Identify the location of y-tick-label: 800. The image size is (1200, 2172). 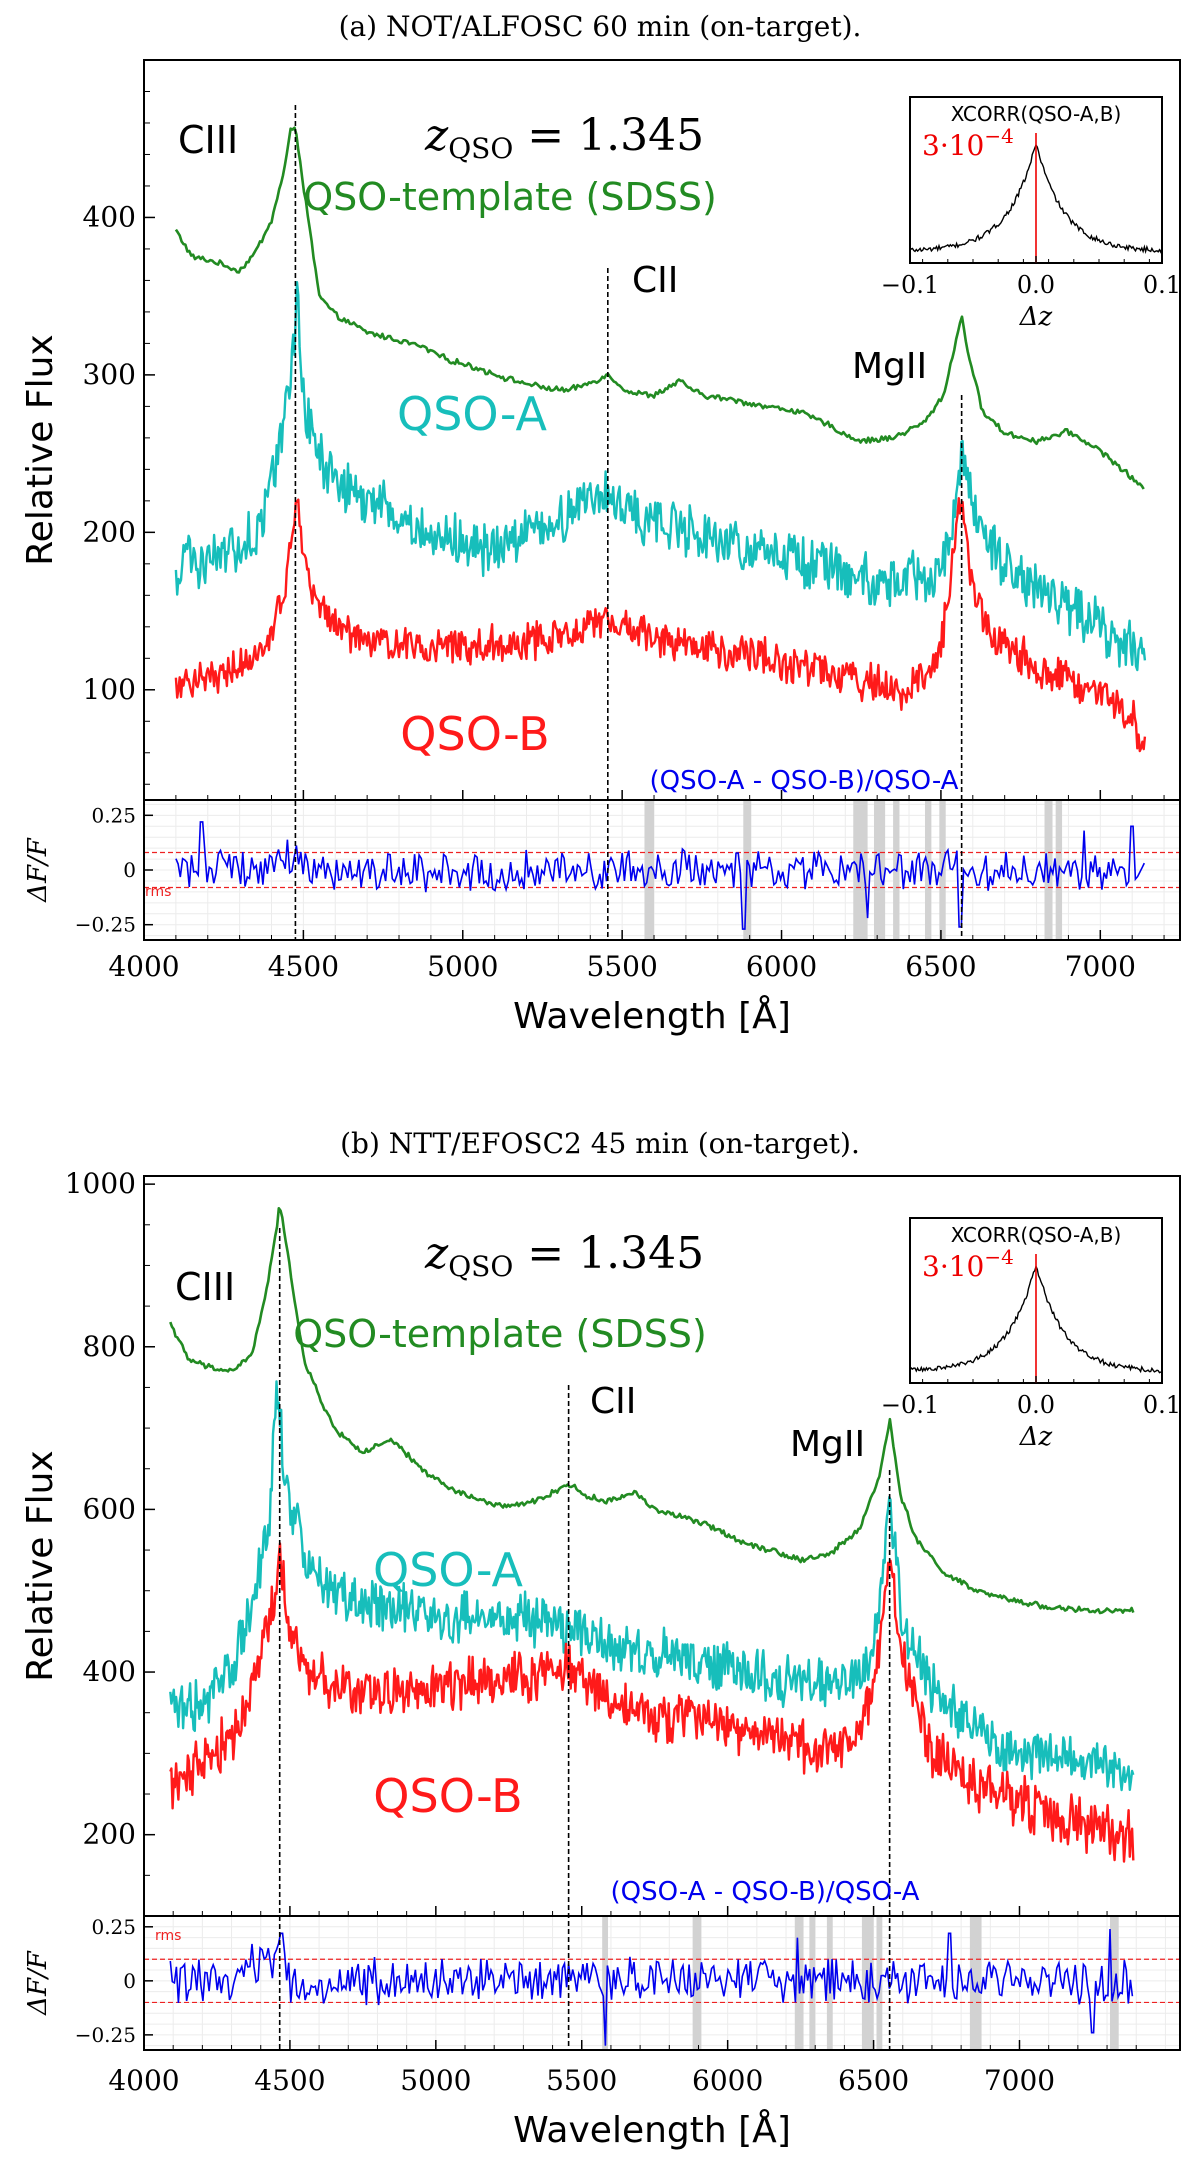
(109, 1346).